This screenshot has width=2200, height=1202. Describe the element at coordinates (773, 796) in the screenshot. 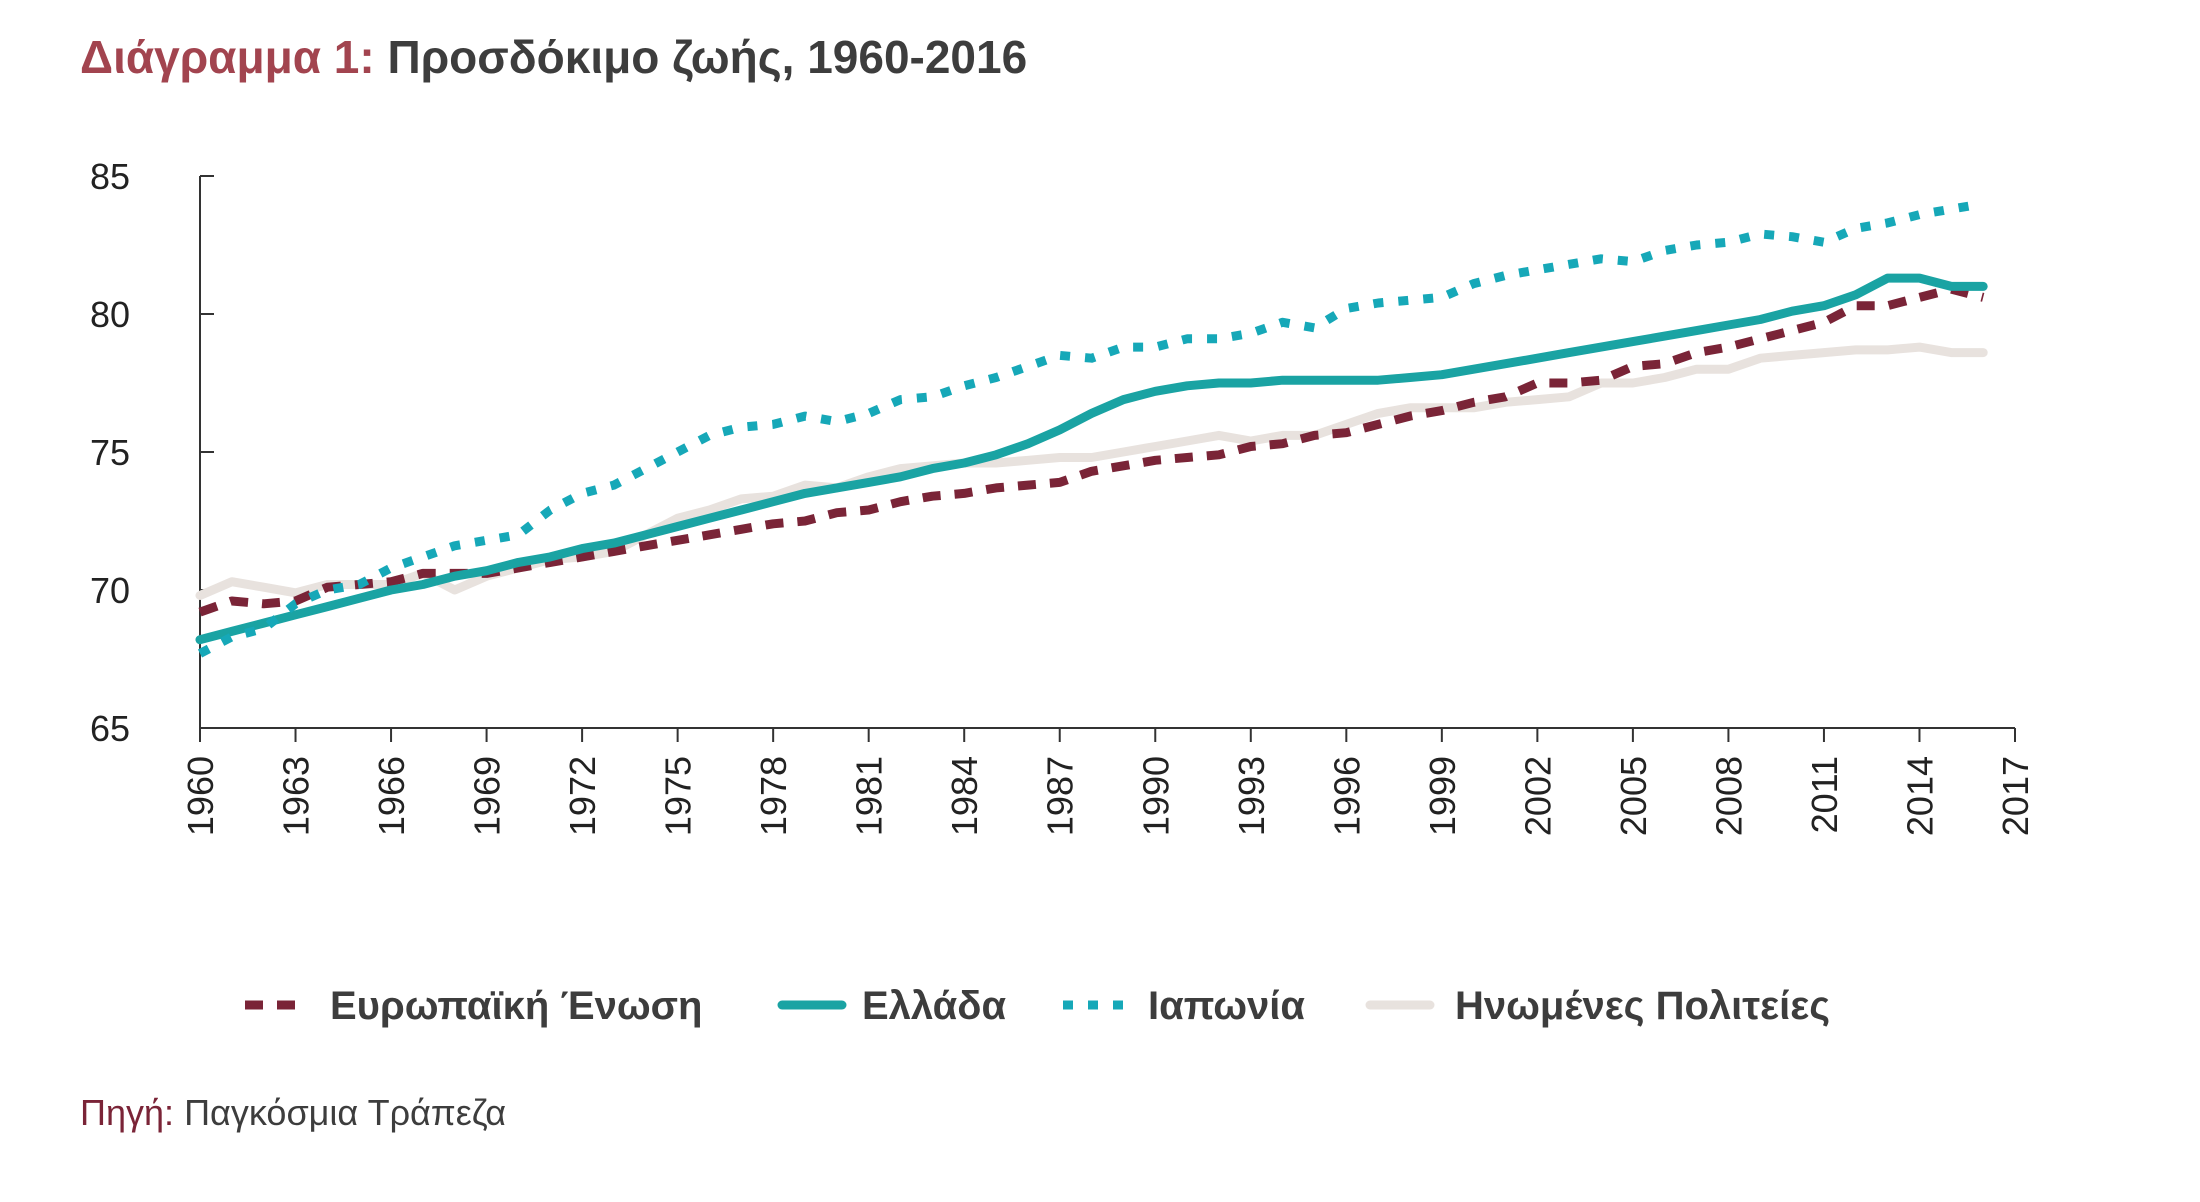

I see `x-tick-label: 1978` at that location.